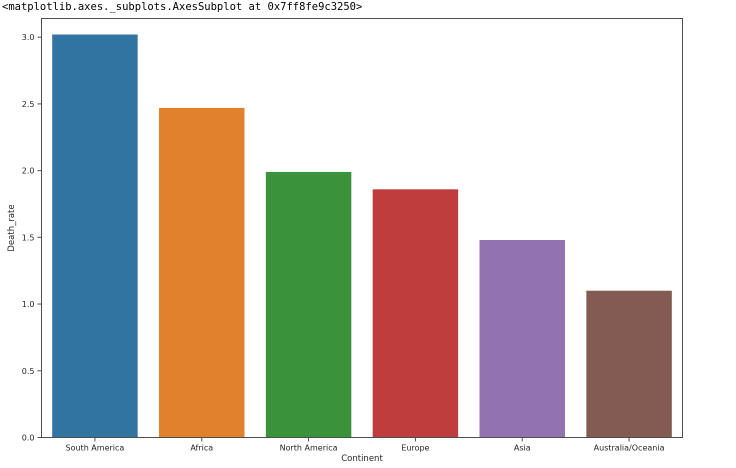  I want to click on y-tick-label: 0.5, so click(28, 371).